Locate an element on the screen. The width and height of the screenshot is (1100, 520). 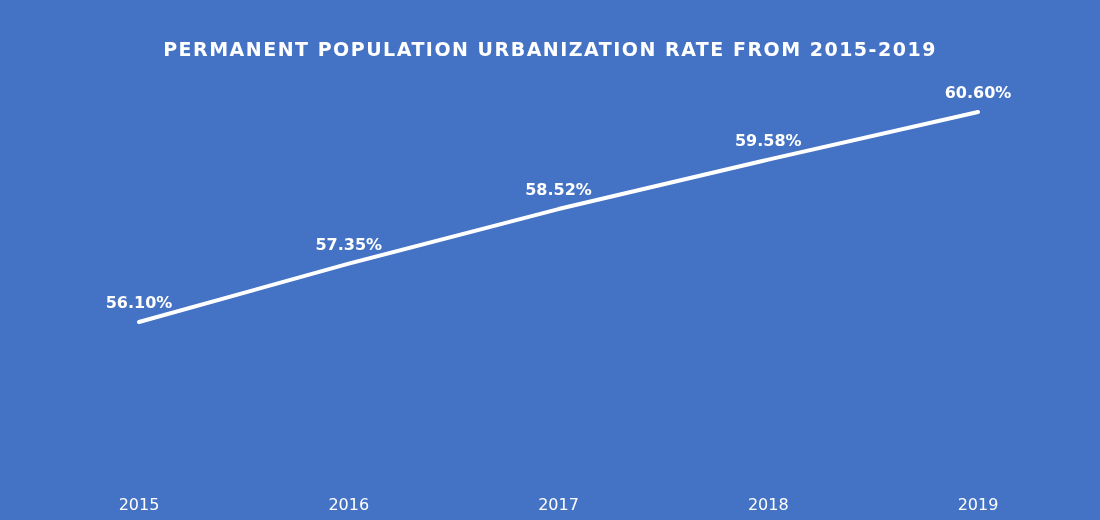
data-label: 56.10% is located at coordinates (139, 302).